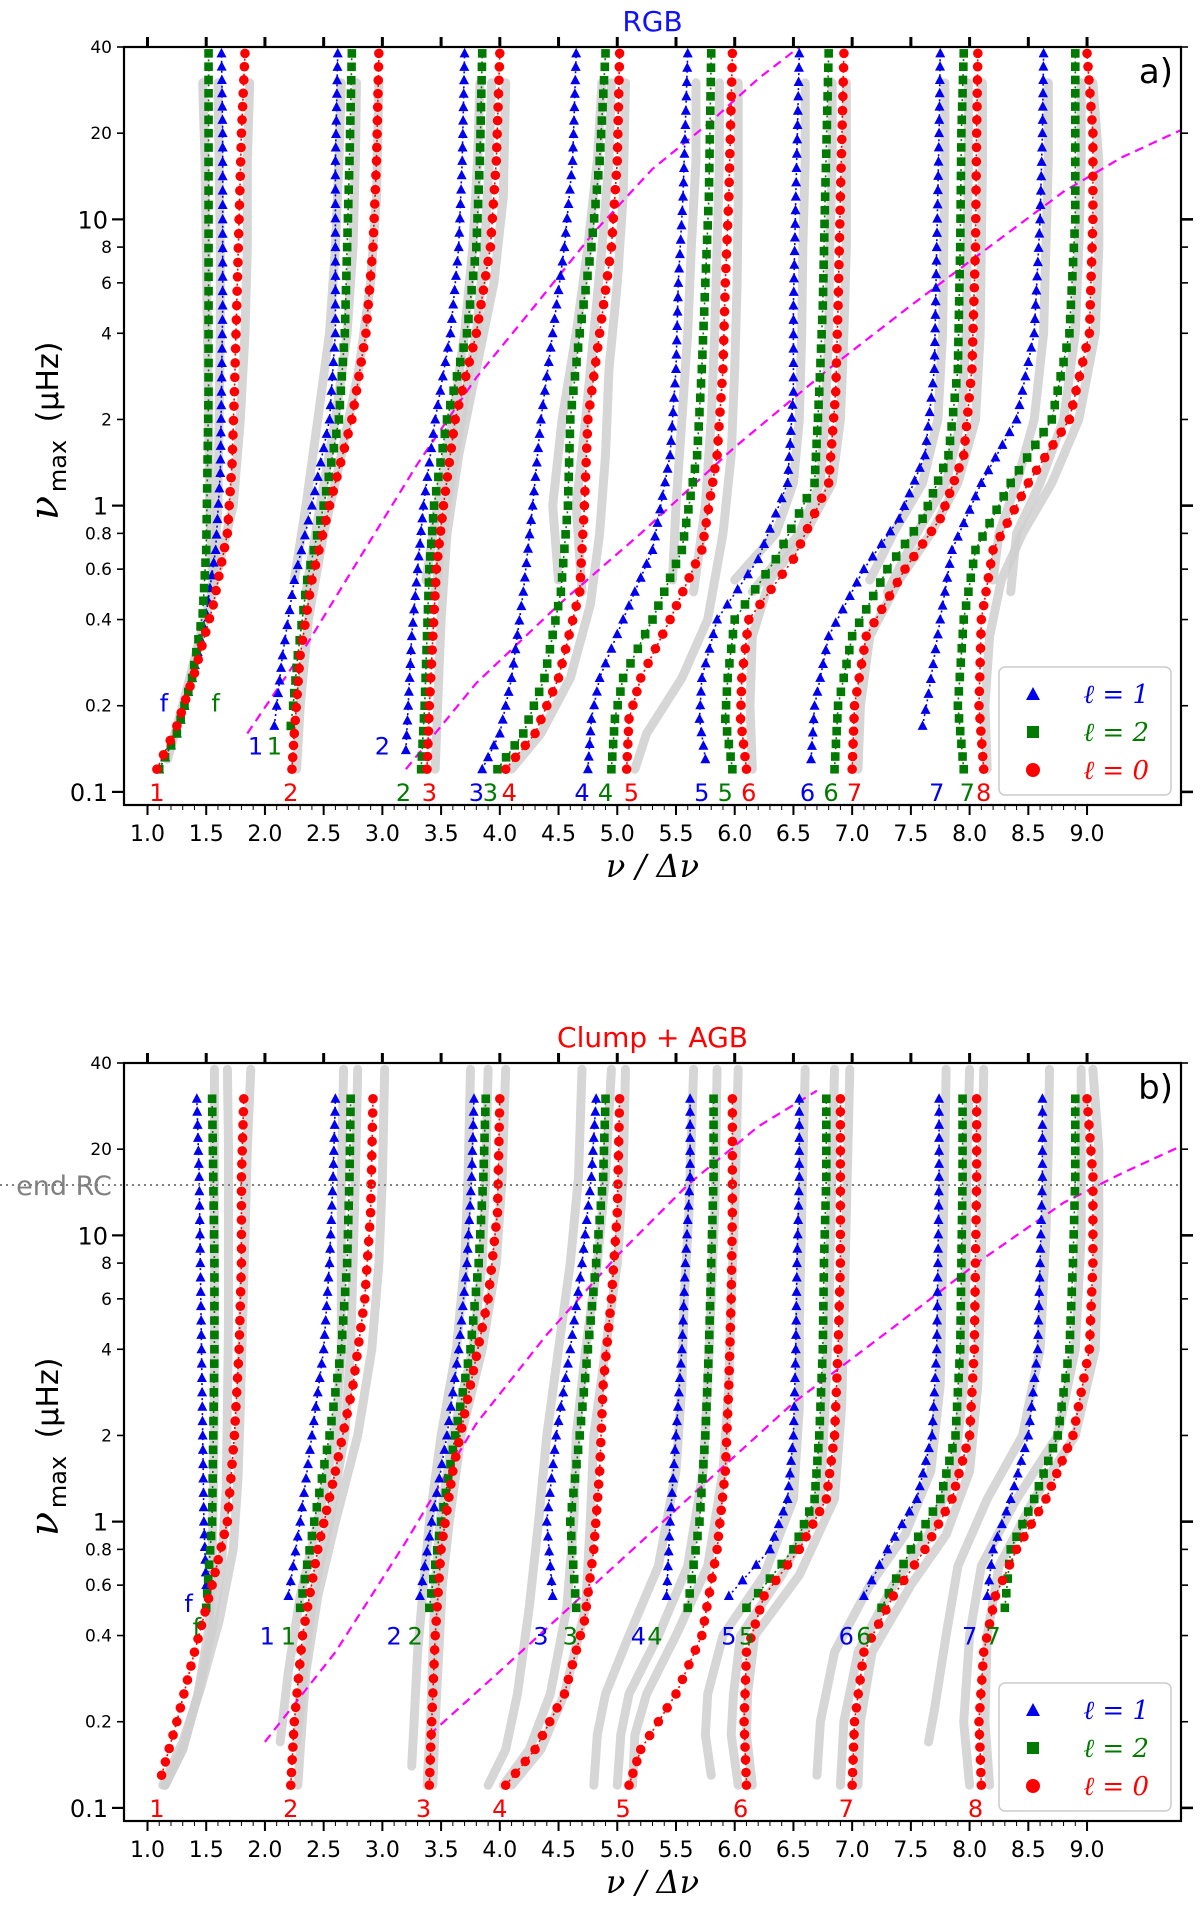  What do you see at coordinates (45, 1524) in the screenshot?
I see `y-axis-label-symbol: ν` at bounding box center [45, 1524].